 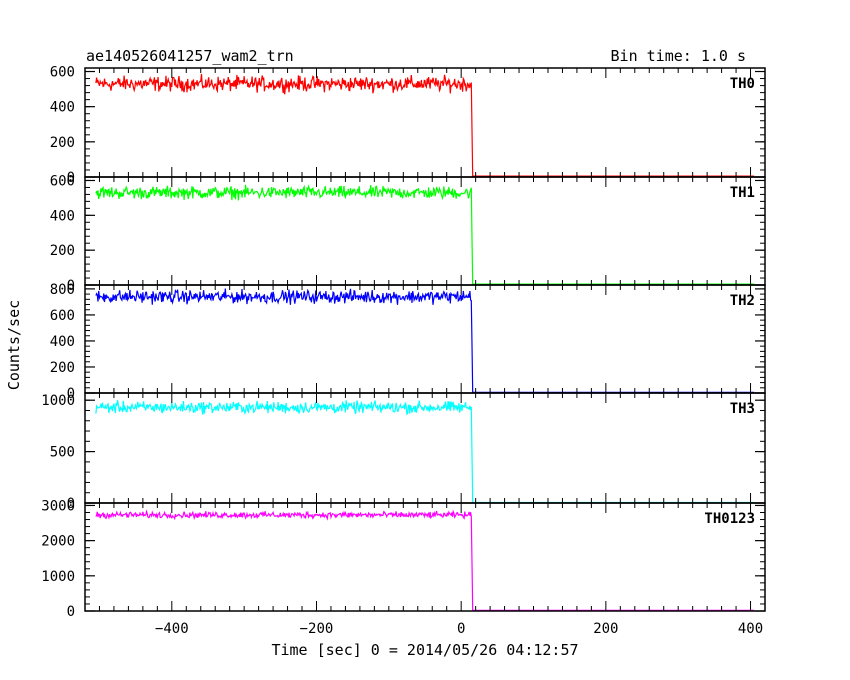 I want to click on series-label: TH3, so click(x=742, y=409).